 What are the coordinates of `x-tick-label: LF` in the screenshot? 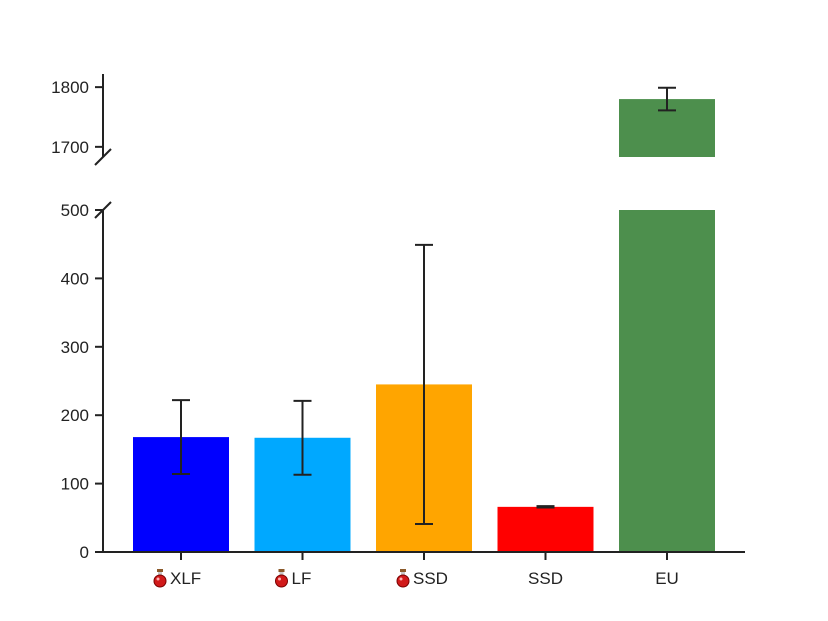 It's located at (302, 578).